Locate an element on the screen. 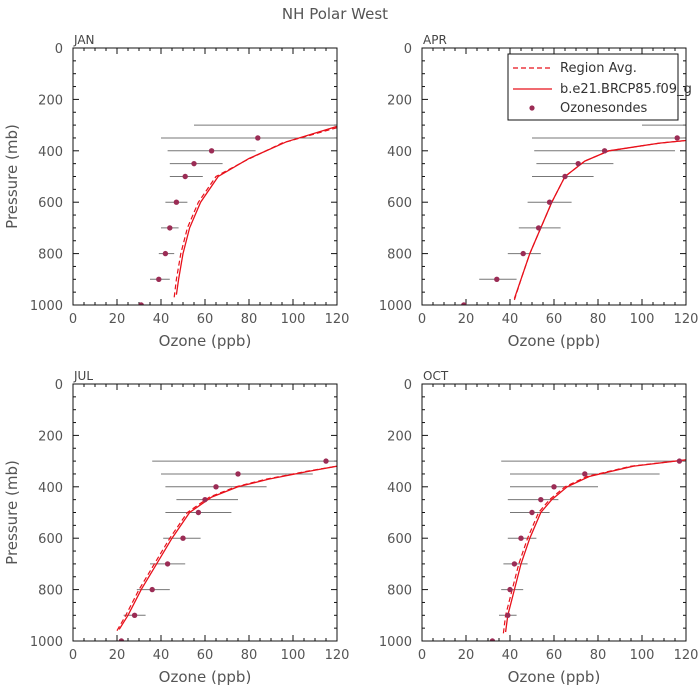 The width and height of the screenshot is (700, 700). legend-model-label: b.e21.BRCP85.f09_g is located at coordinates (626, 89).